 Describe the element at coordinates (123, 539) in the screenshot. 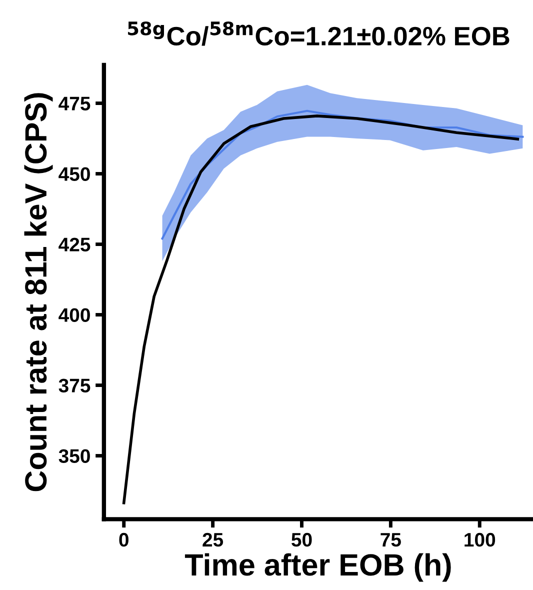

I see `x-tick-label: 0` at that location.